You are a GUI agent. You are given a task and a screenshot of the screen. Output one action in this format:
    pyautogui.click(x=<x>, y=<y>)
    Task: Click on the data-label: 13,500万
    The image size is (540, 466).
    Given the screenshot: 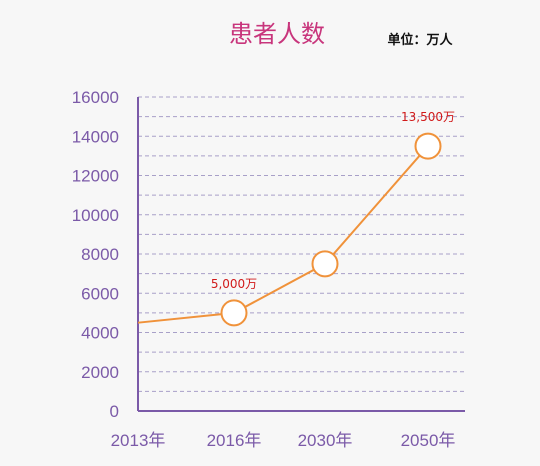 What is the action you would take?
    pyautogui.click(x=428, y=117)
    